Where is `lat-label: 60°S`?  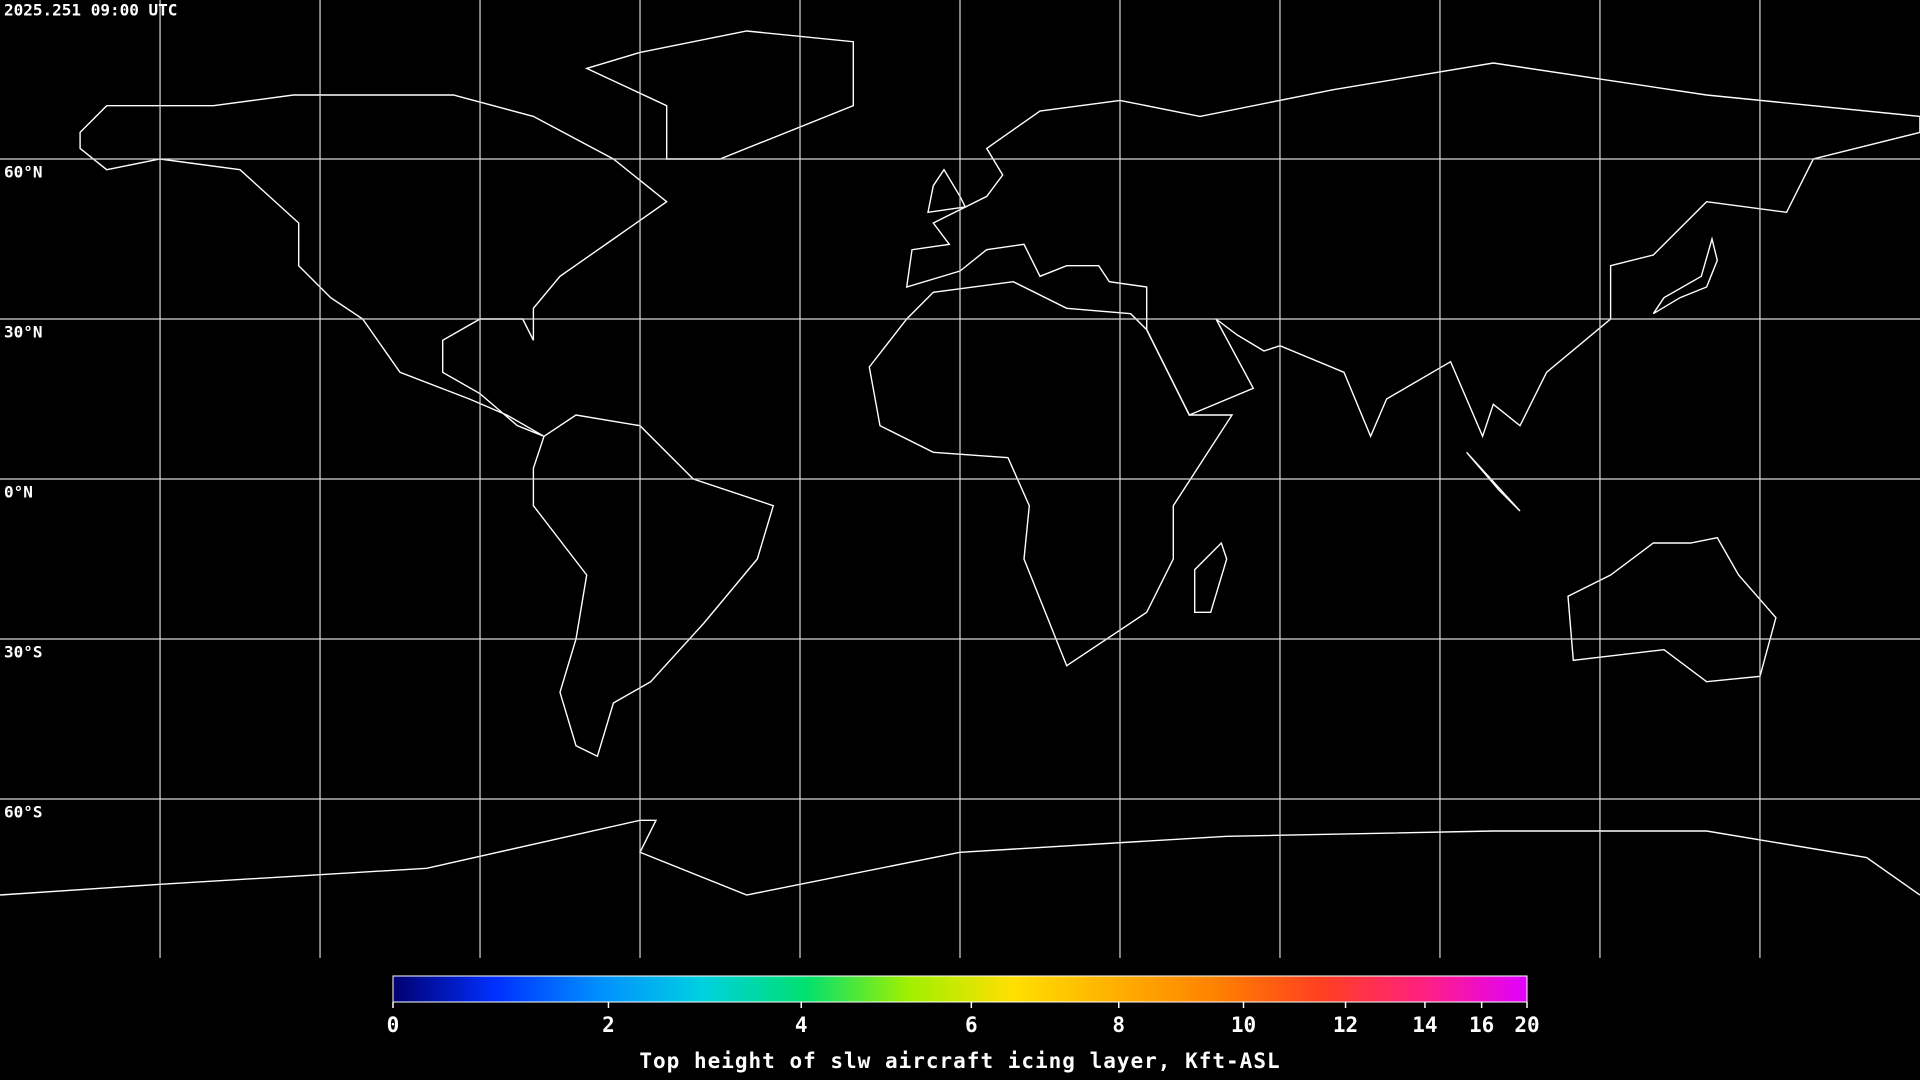 lat-label: 60°S is located at coordinates (23, 811).